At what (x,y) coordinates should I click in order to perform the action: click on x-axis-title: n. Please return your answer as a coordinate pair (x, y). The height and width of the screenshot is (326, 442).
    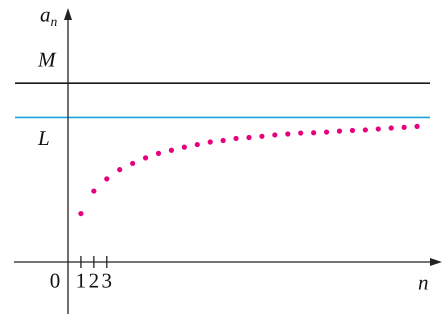
    Looking at the image, I should click on (423, 282).